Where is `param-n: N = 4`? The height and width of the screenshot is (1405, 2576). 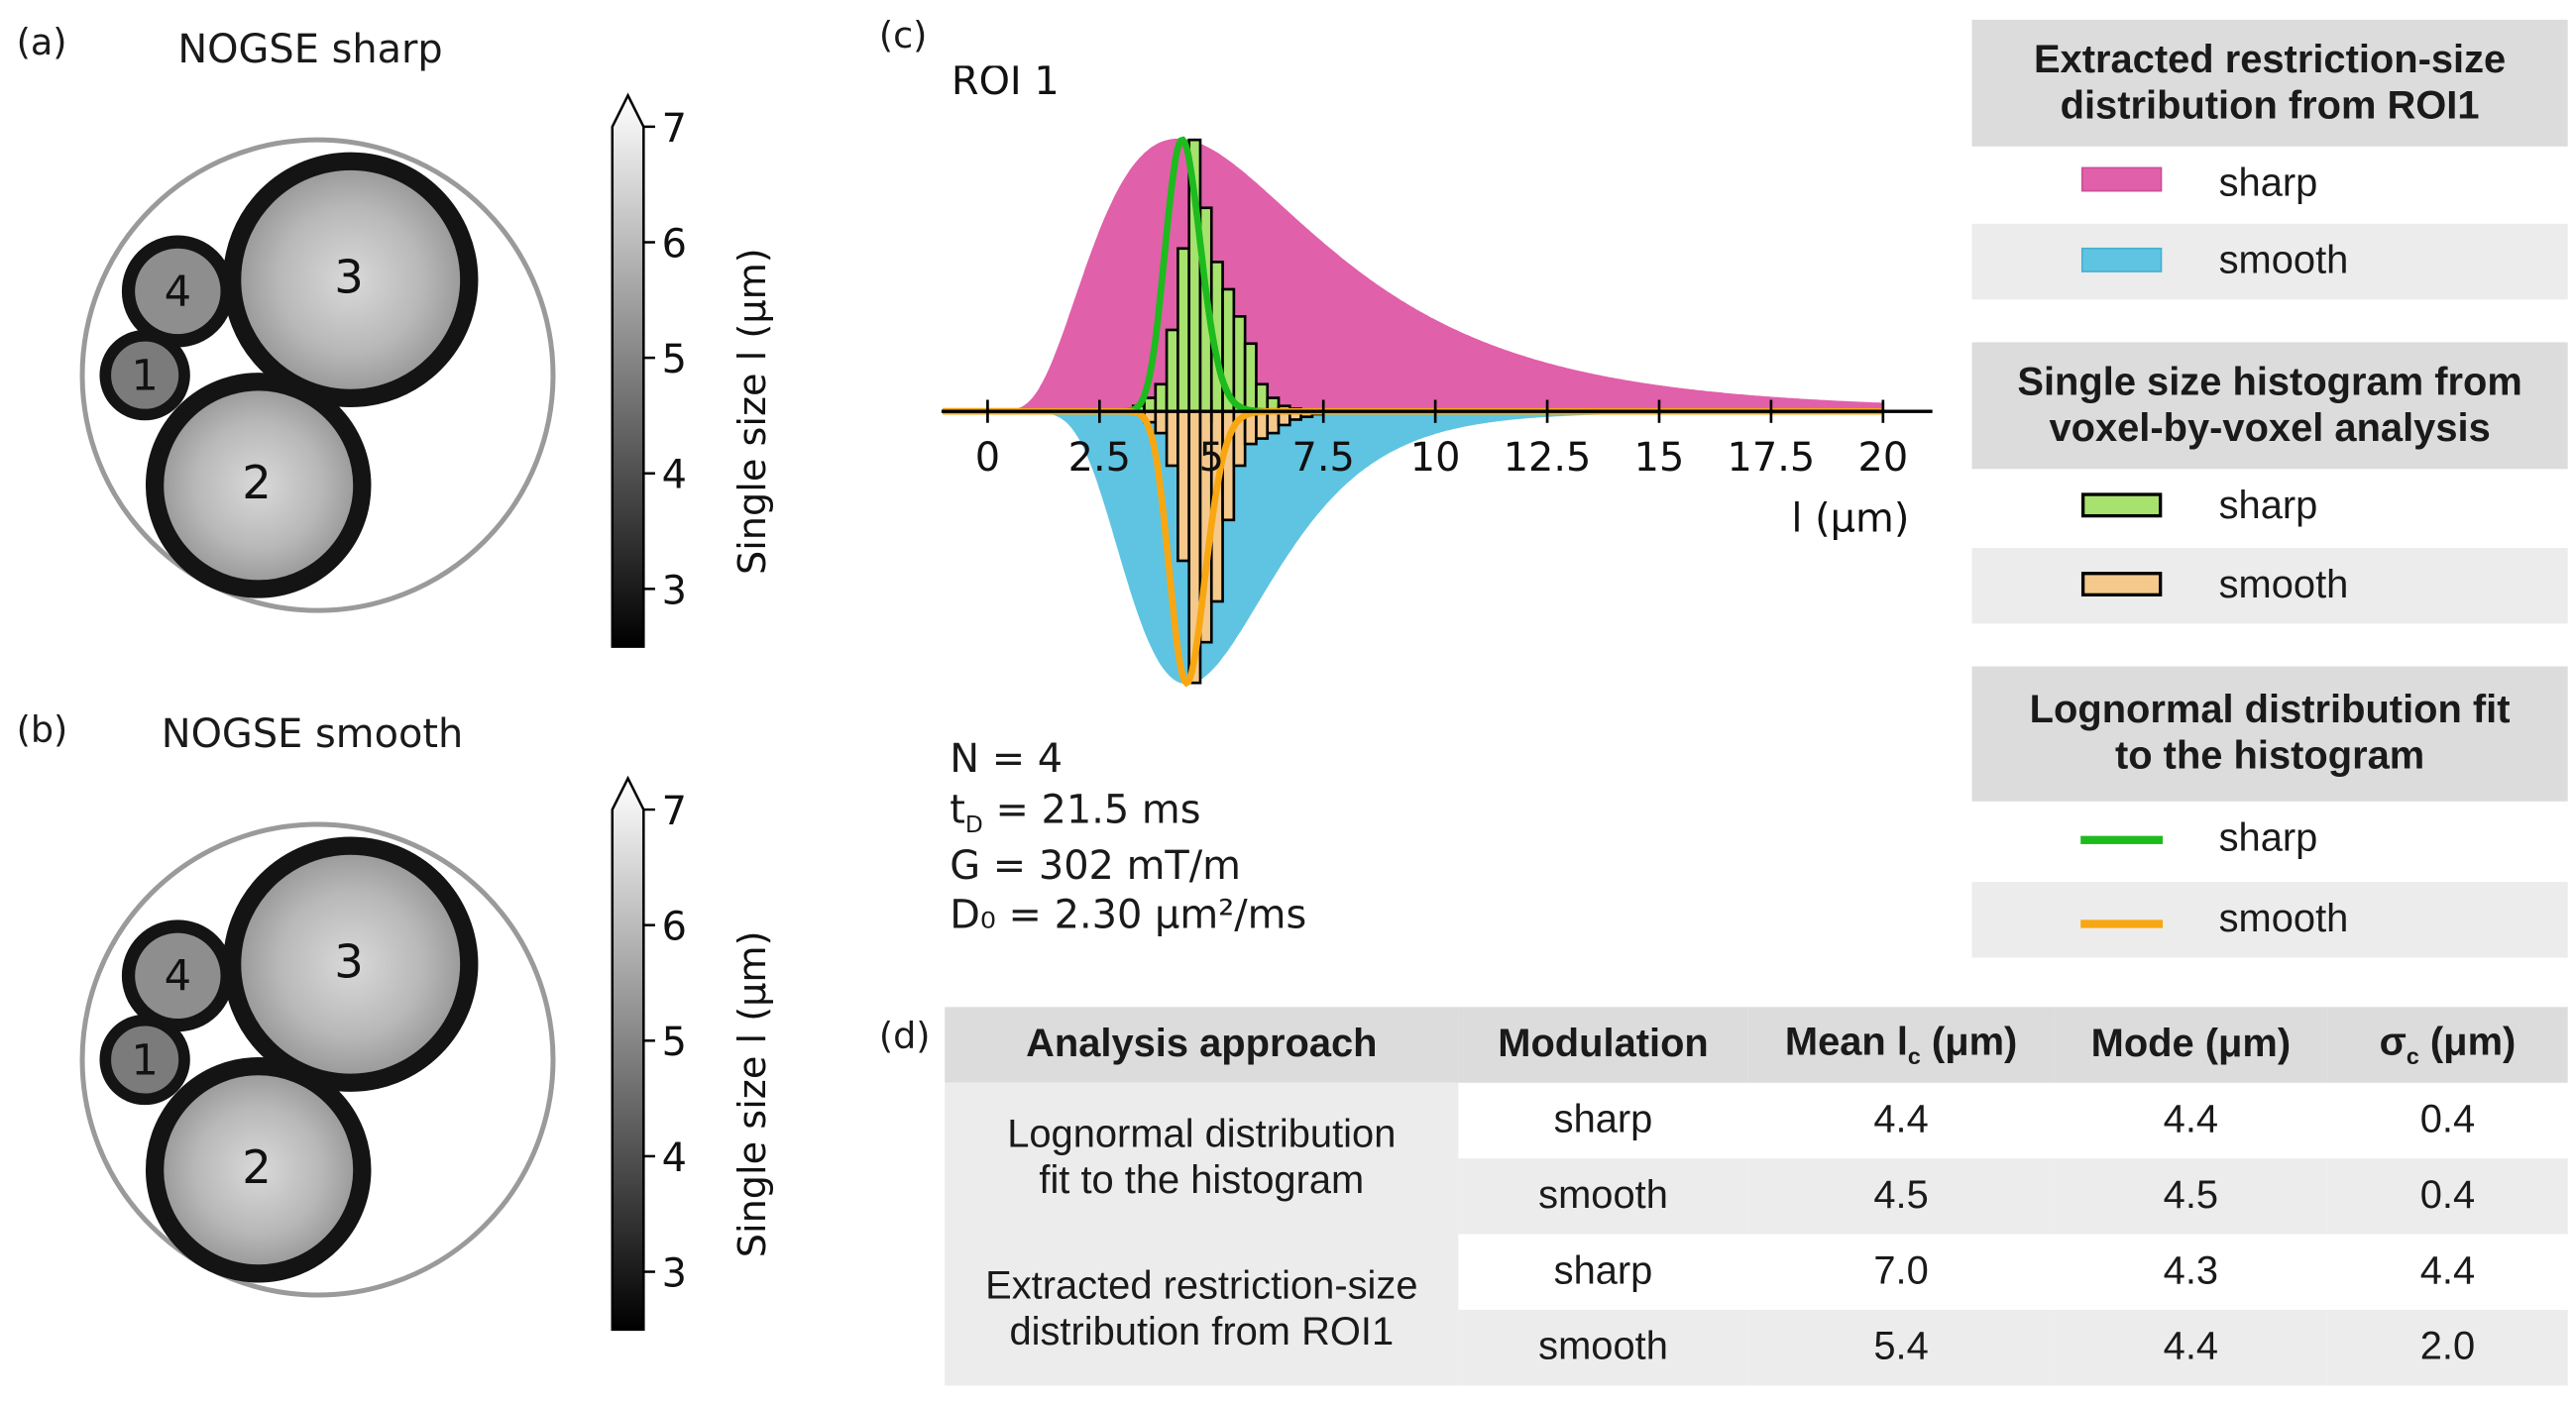 param-n: N = 4 is located at coordinates (1007, 758).